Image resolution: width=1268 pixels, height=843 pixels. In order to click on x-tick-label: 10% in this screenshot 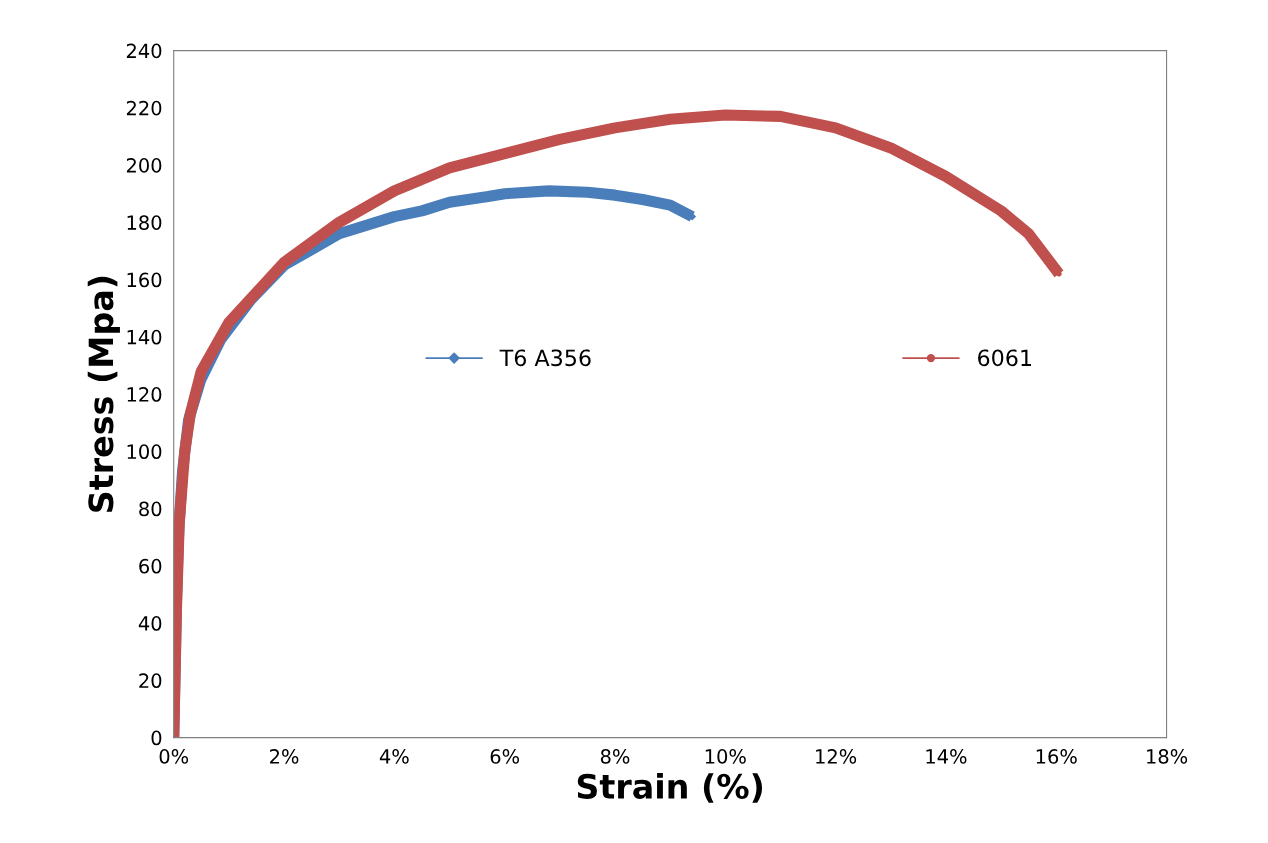, I will do `click(725, 756)`.